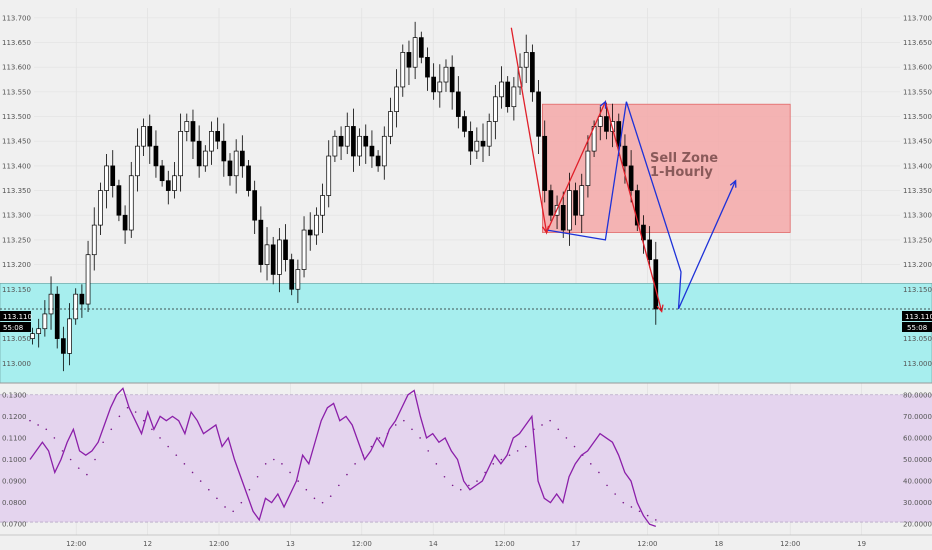 The image size is (932, 550). Describe the element at coordinates (917, 43) in the screenshot. I see `price-tick-label: 113.650` at that location.